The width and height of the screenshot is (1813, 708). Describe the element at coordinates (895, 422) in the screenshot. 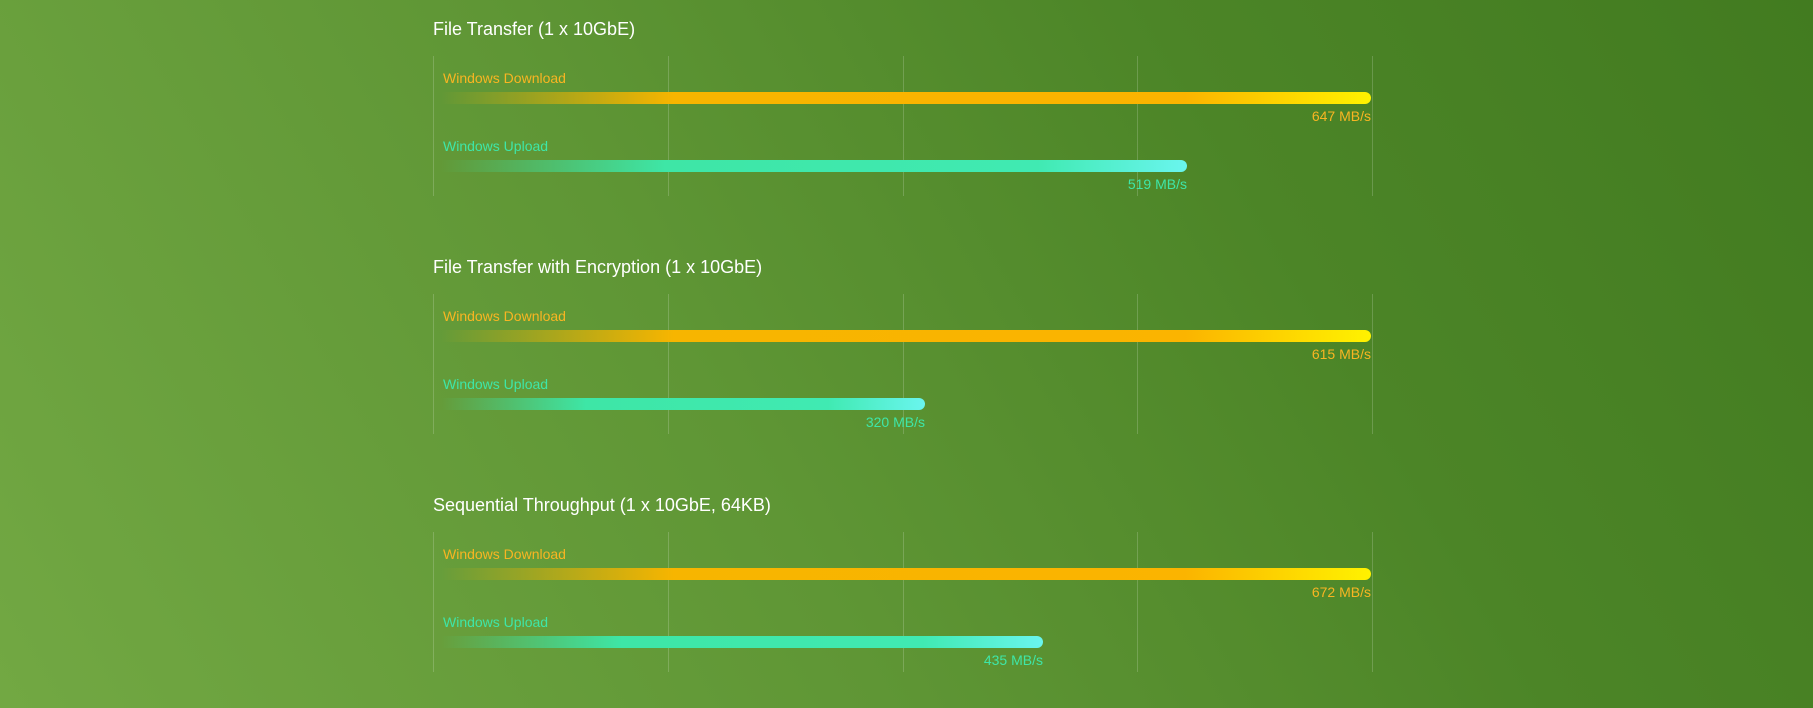

I see `value-label-upload: 320 MB/s` at that location.